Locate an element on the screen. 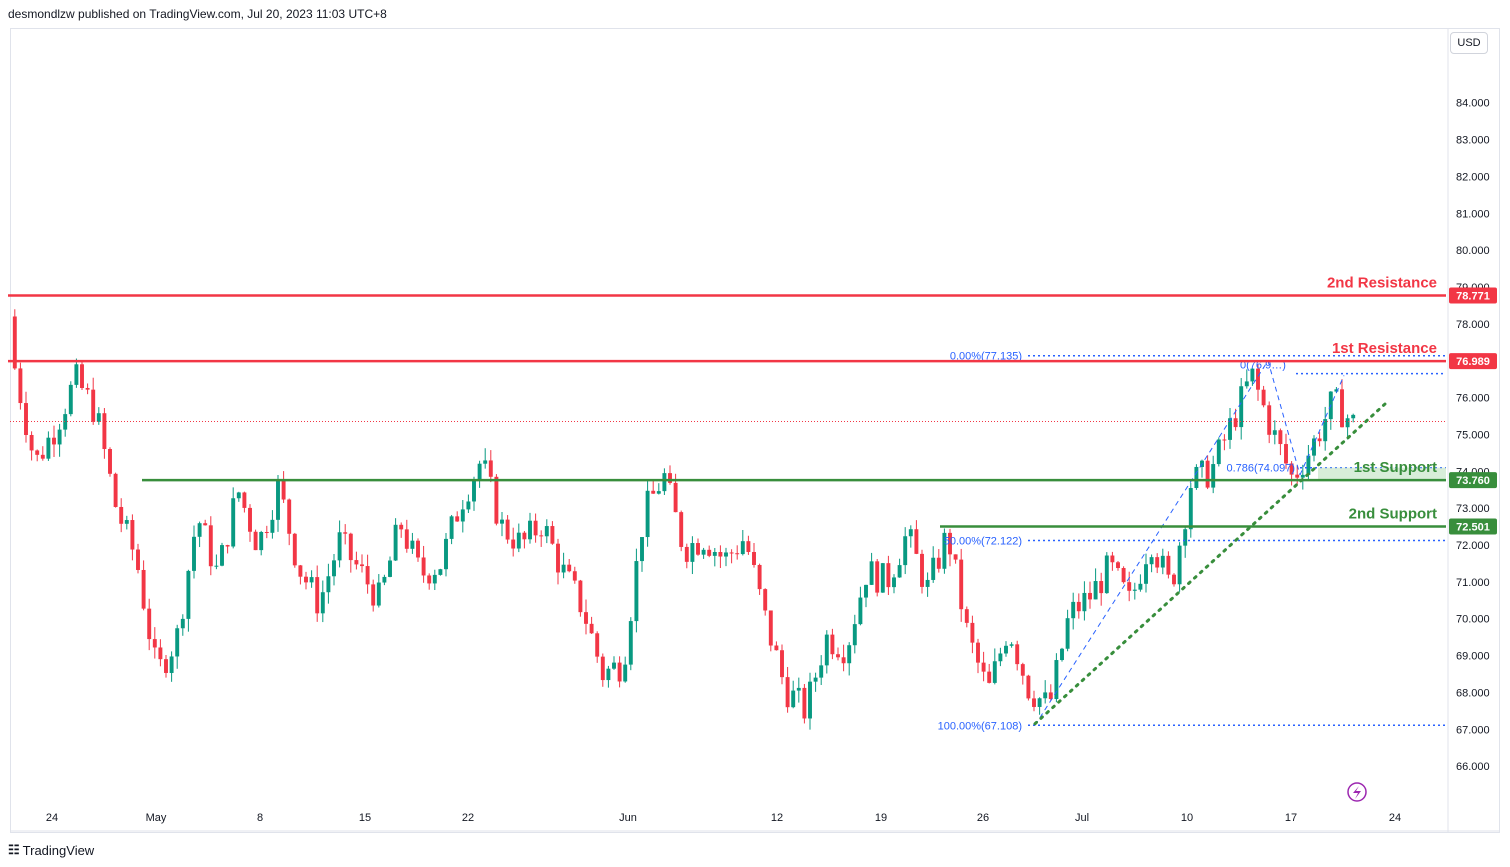 The width and height of the screenshot is (1510, 867). brand-label: TradingView is located at coordinates (58, 850).